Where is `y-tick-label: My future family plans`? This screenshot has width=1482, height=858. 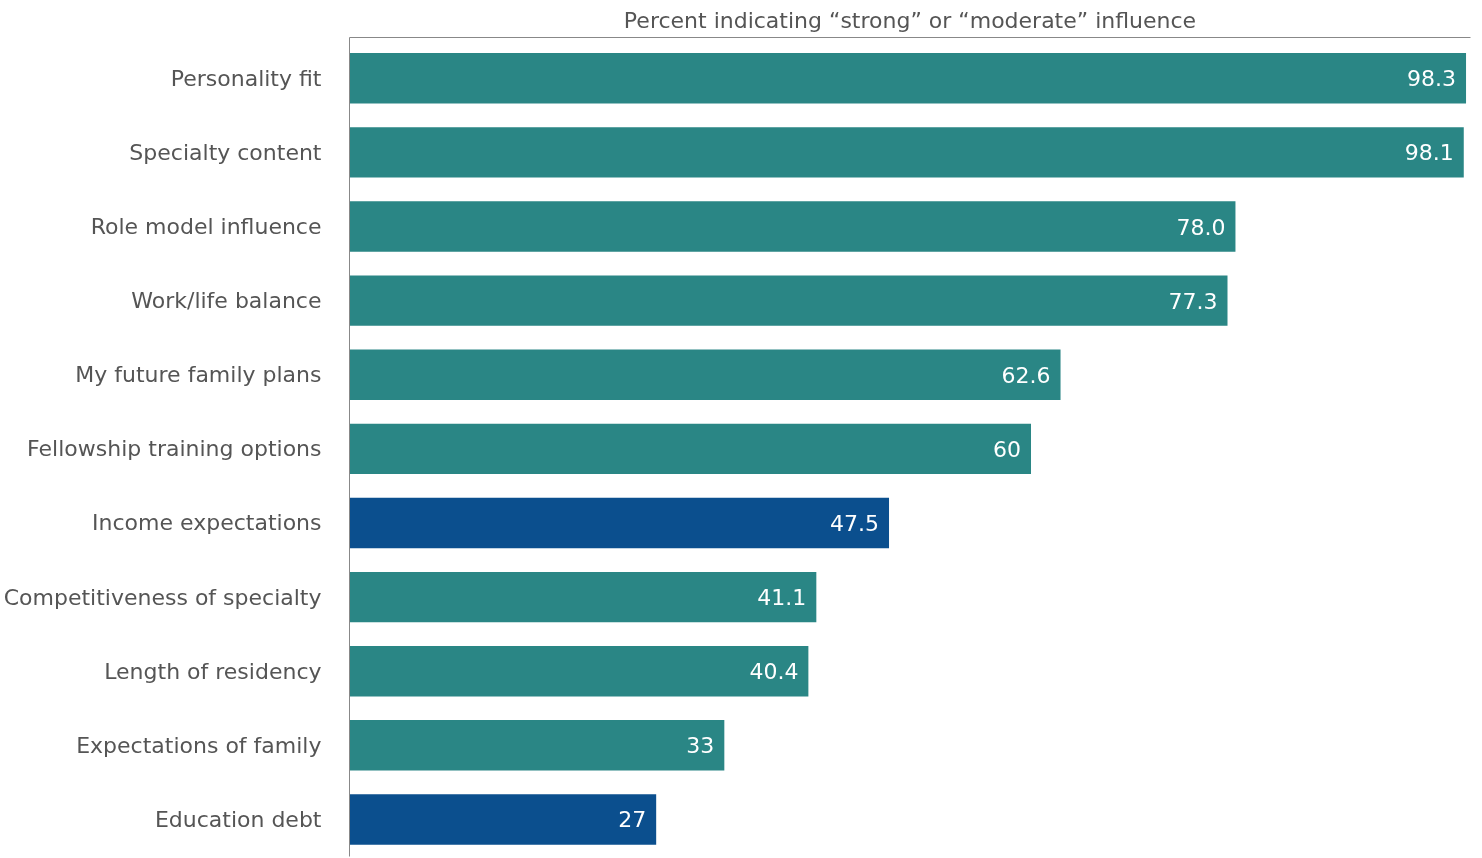 y-tick-label: My future family plans is located at coordinates (198, 375).